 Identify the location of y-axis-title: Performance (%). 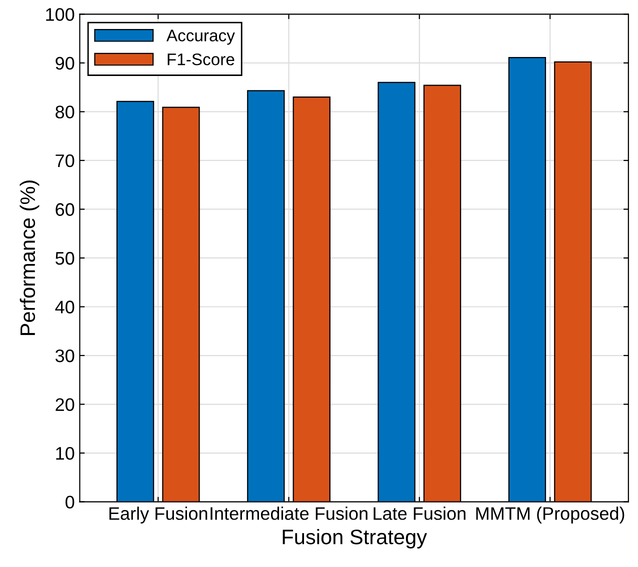
(30, 257).